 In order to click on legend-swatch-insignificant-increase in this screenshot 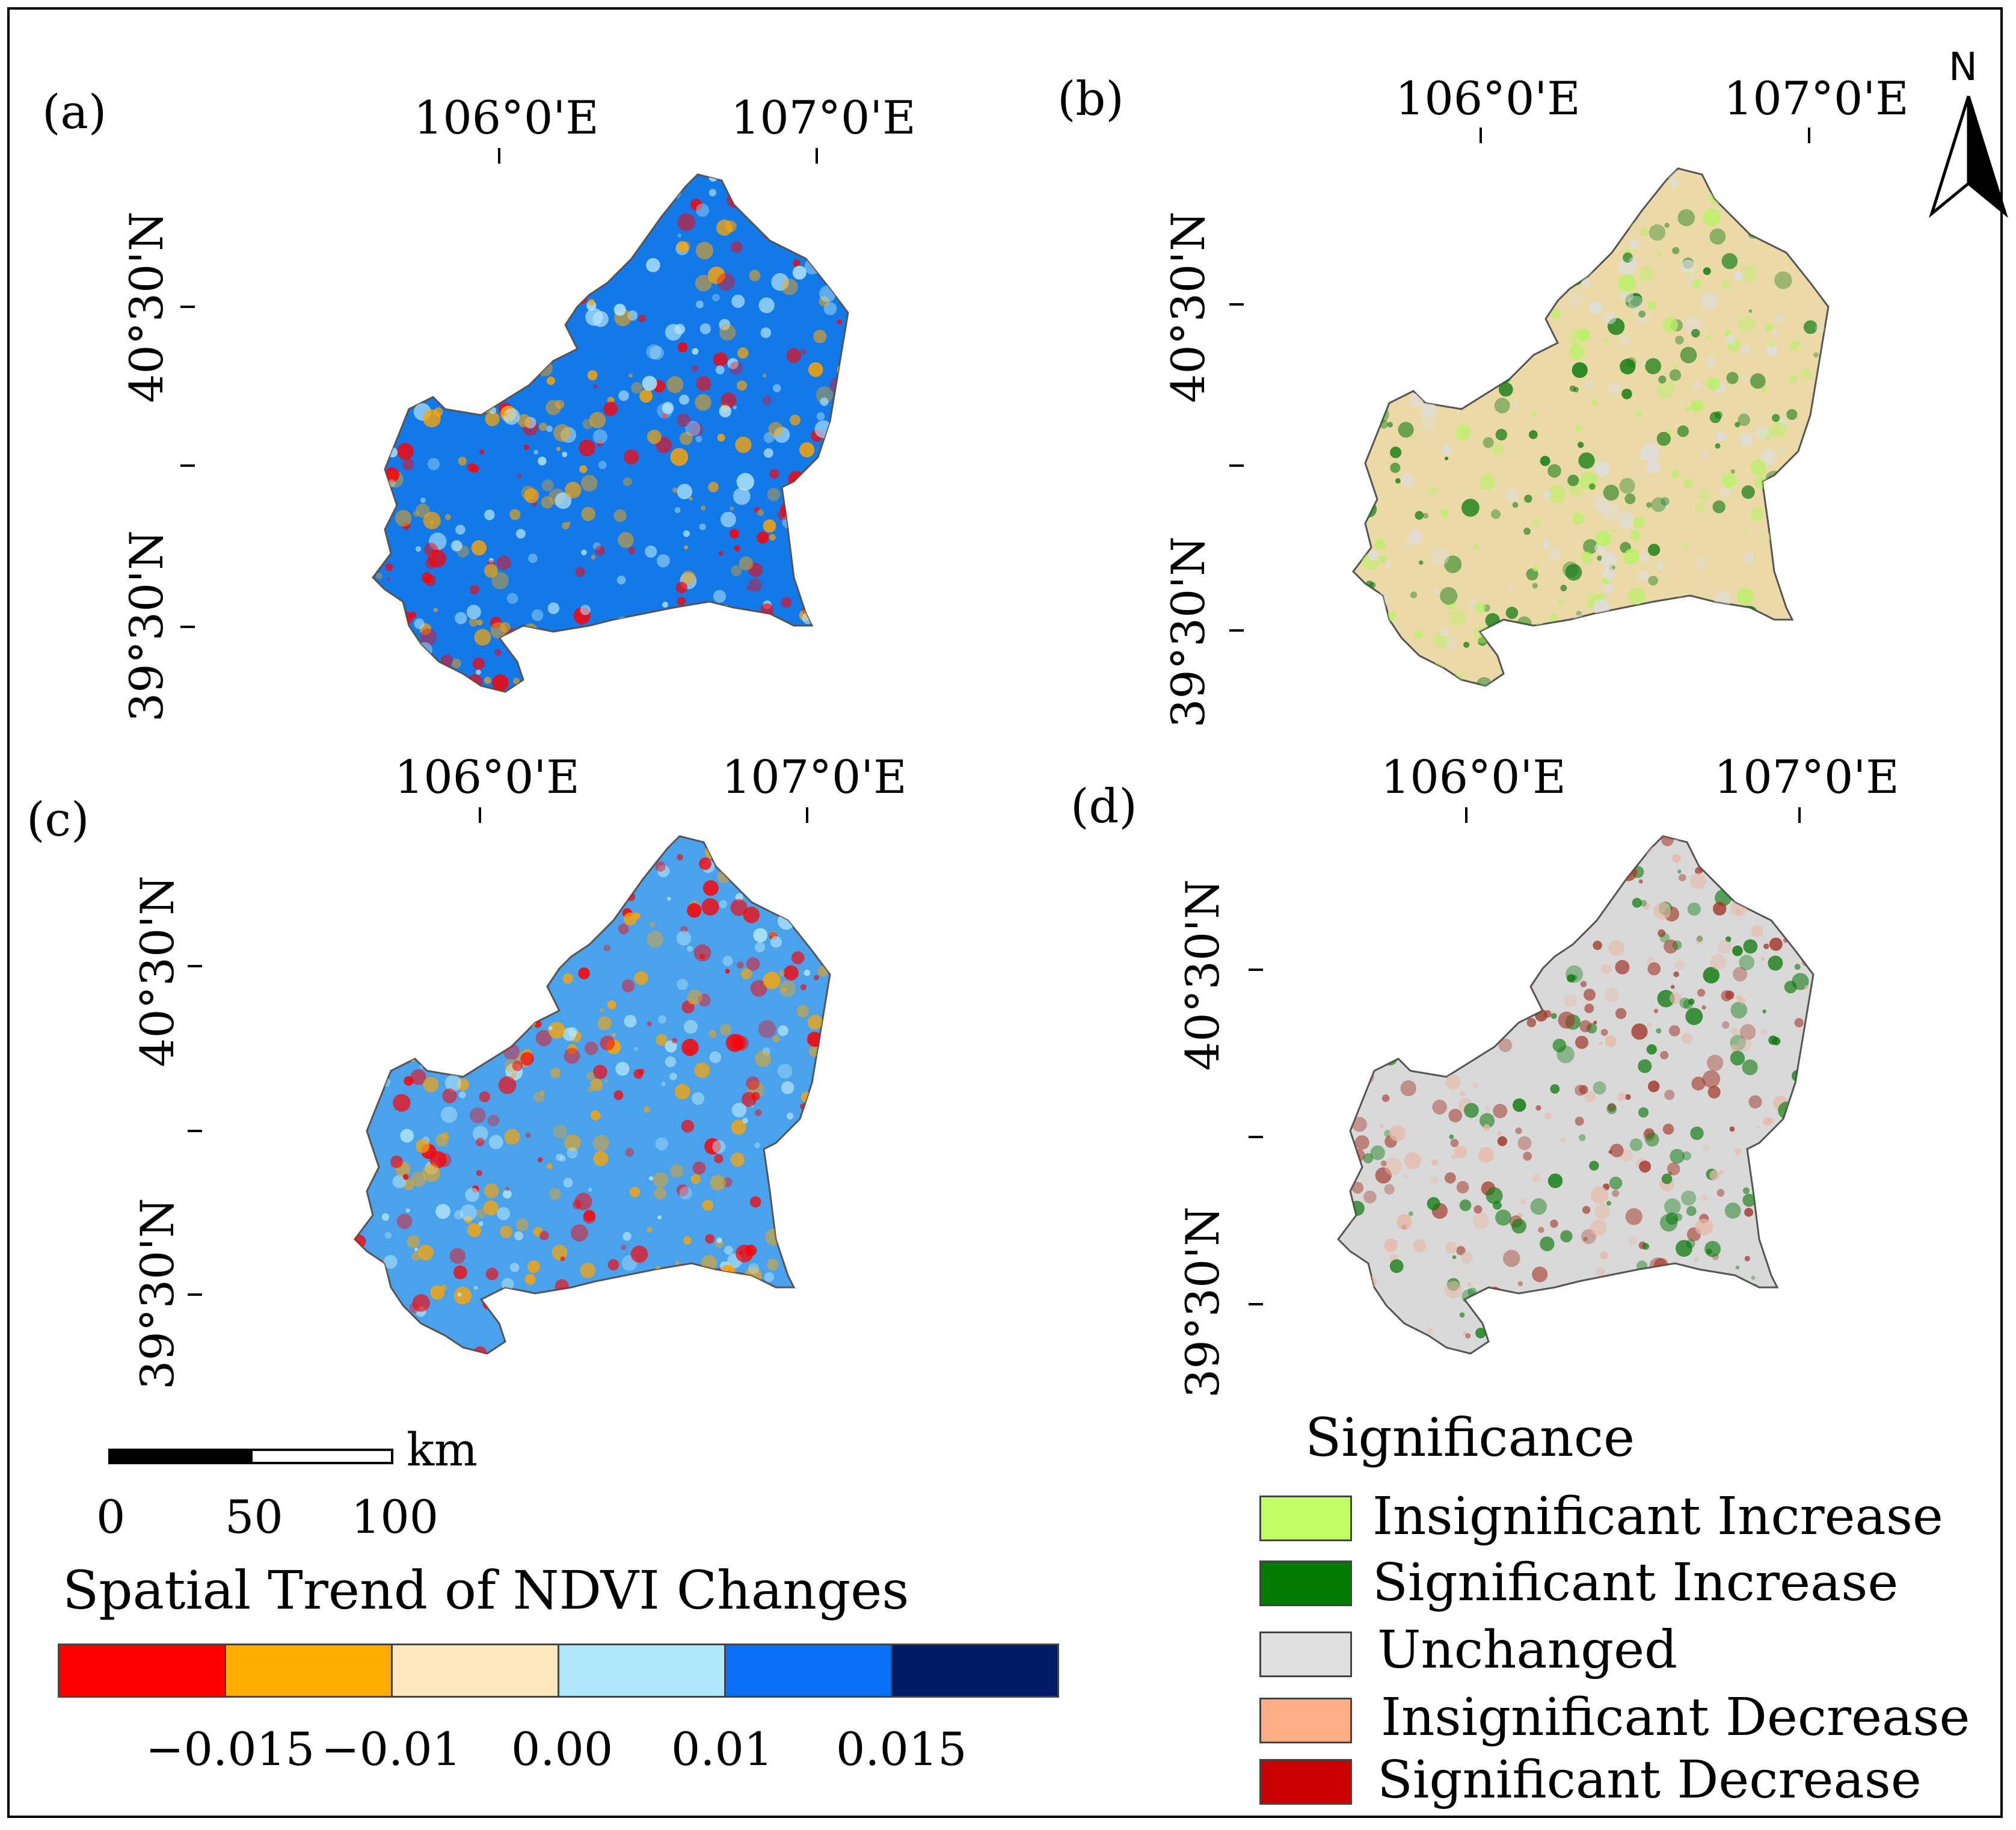, I will do `click(1306, 1518)`.